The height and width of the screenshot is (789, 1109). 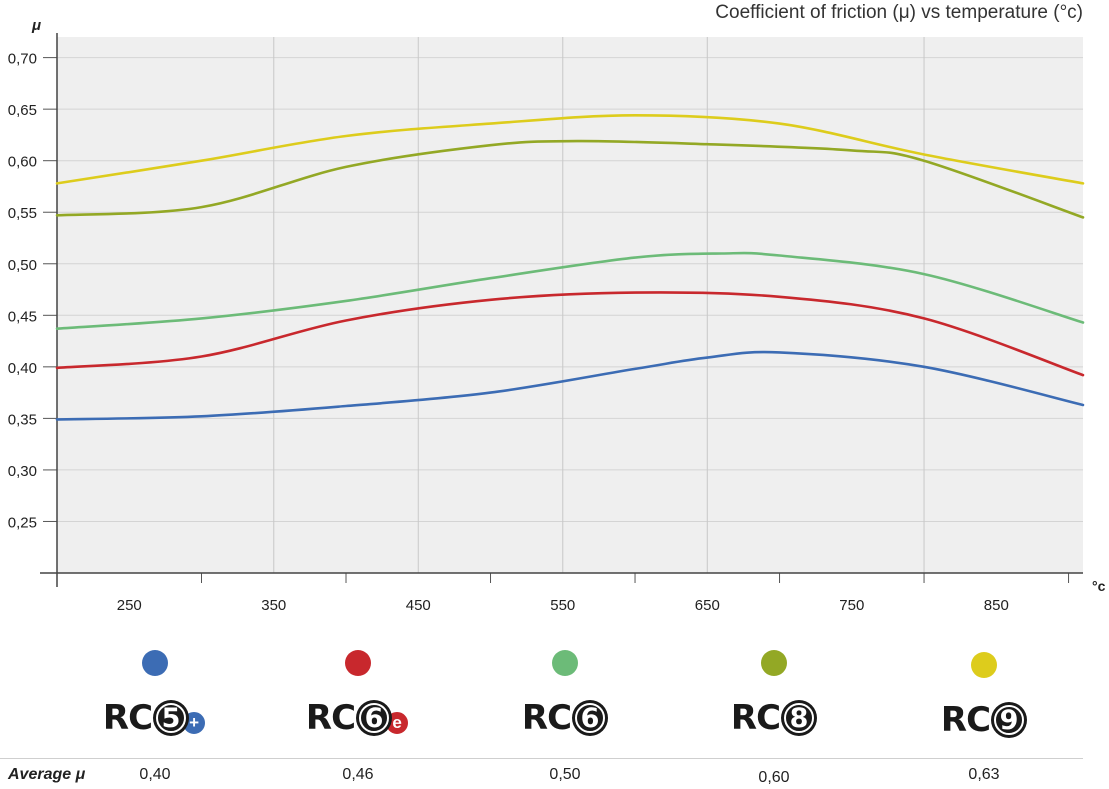 I want to click on product-logo: RC 8, so click(x=774, y=718).